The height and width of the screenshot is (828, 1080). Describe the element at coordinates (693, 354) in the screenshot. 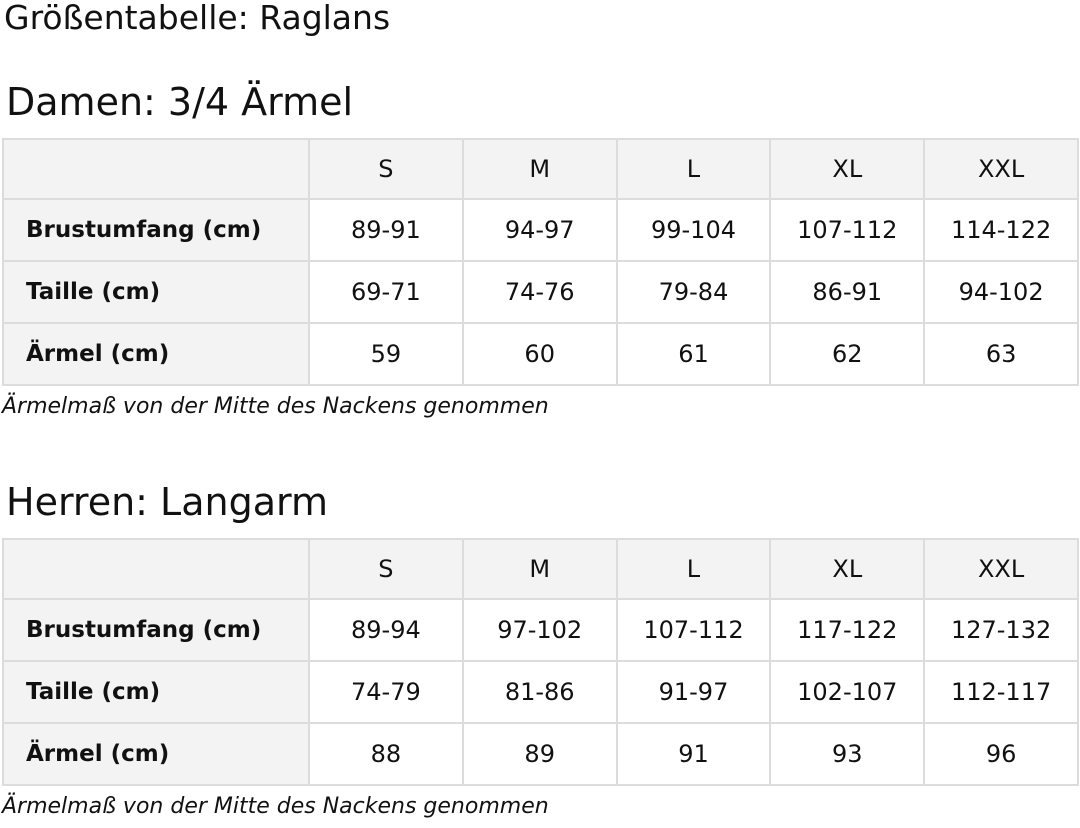

I see `table-cell: 61` at that location.